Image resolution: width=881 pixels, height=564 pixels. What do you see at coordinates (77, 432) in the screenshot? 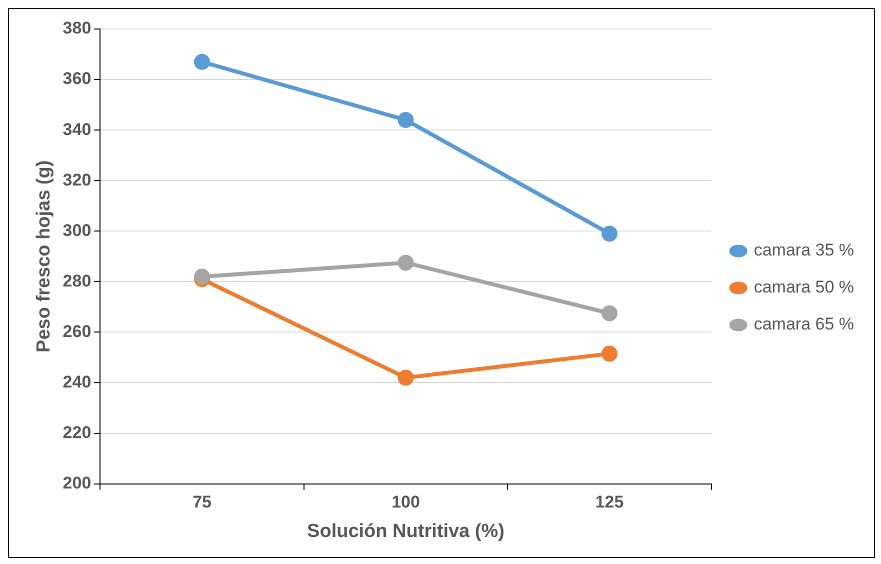
I see `y-tick-label: 220` at bounding box center [77, 432].